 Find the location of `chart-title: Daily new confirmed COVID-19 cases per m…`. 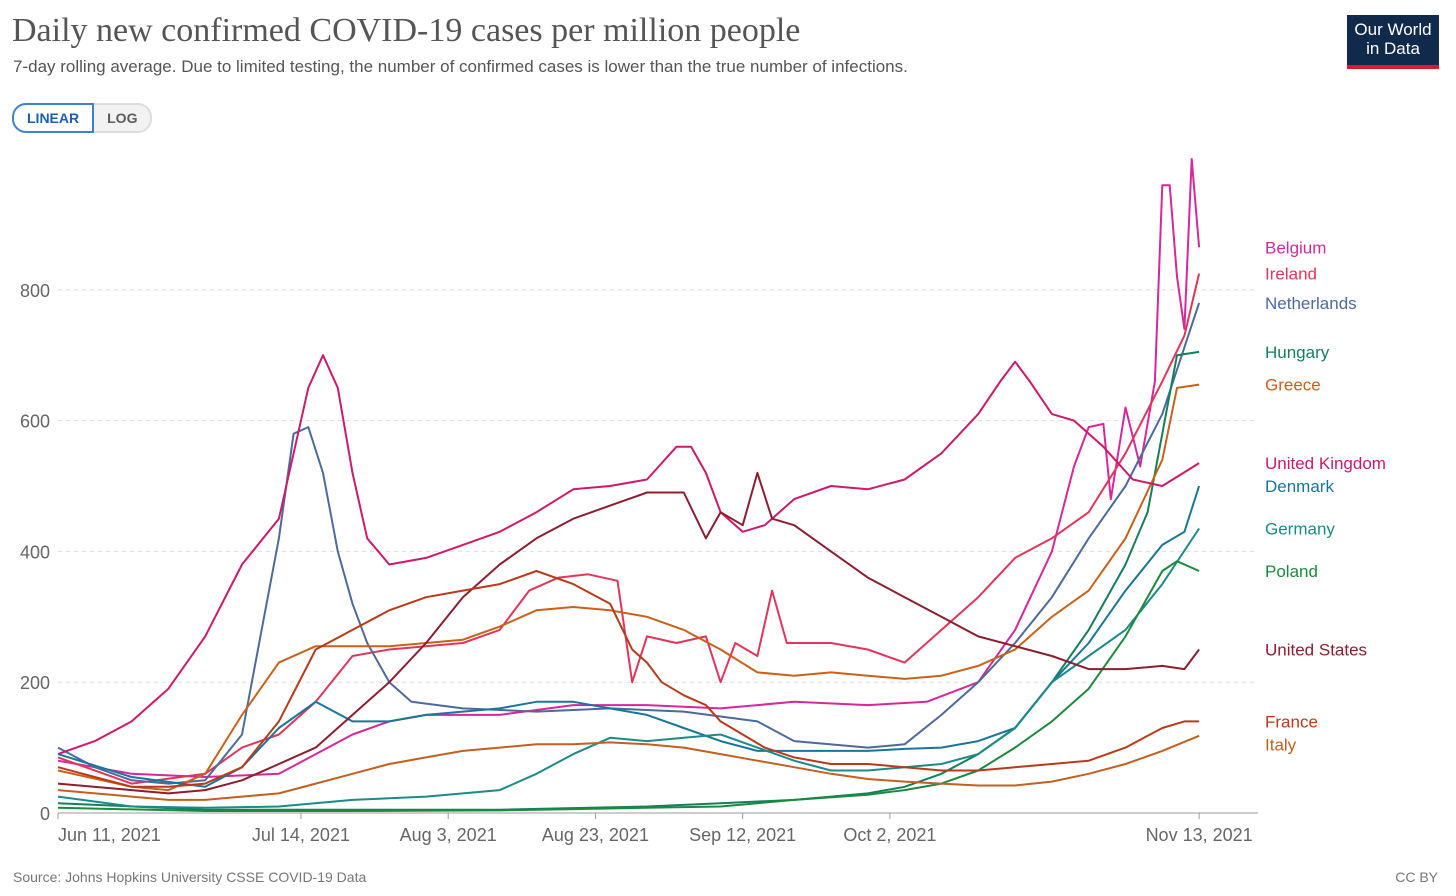

chart-title: Daily new confirmed COVID-19 cases per m… is located at coordinates (406, 30).